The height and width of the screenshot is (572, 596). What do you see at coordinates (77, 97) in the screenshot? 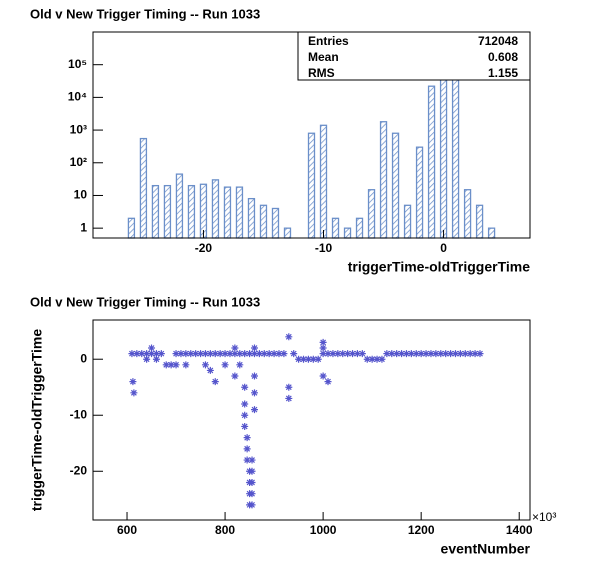
I see `y-tick-label: 10⁴` at bounding box center [77, 97].